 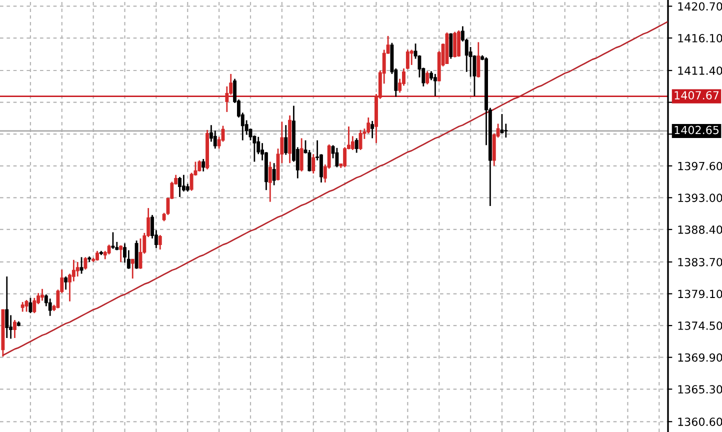 What do you see at coordinates (700, 294) in the screenshot?
I see `y-tick-label: 1379.10` at bounding box center [700, 294].